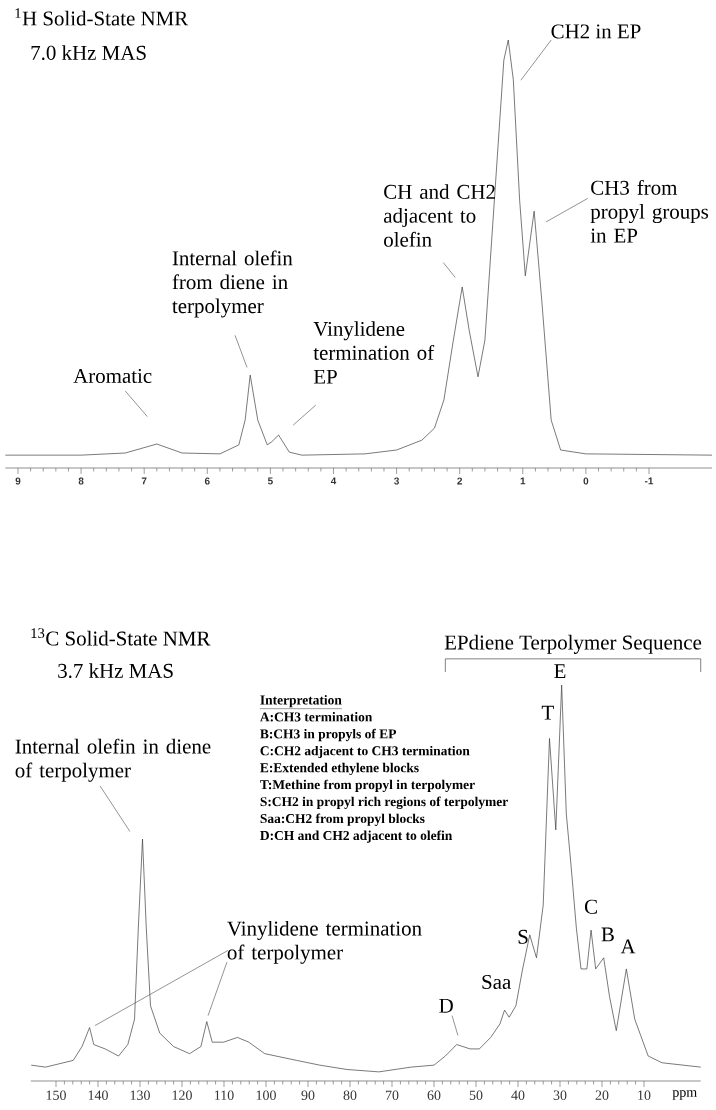 This screenshot has height=1110, width=716. Describe the element at coordinates (324, 942) in the screenshot. I see `annotation: Vinylidene termination of terpolymer` at that location.